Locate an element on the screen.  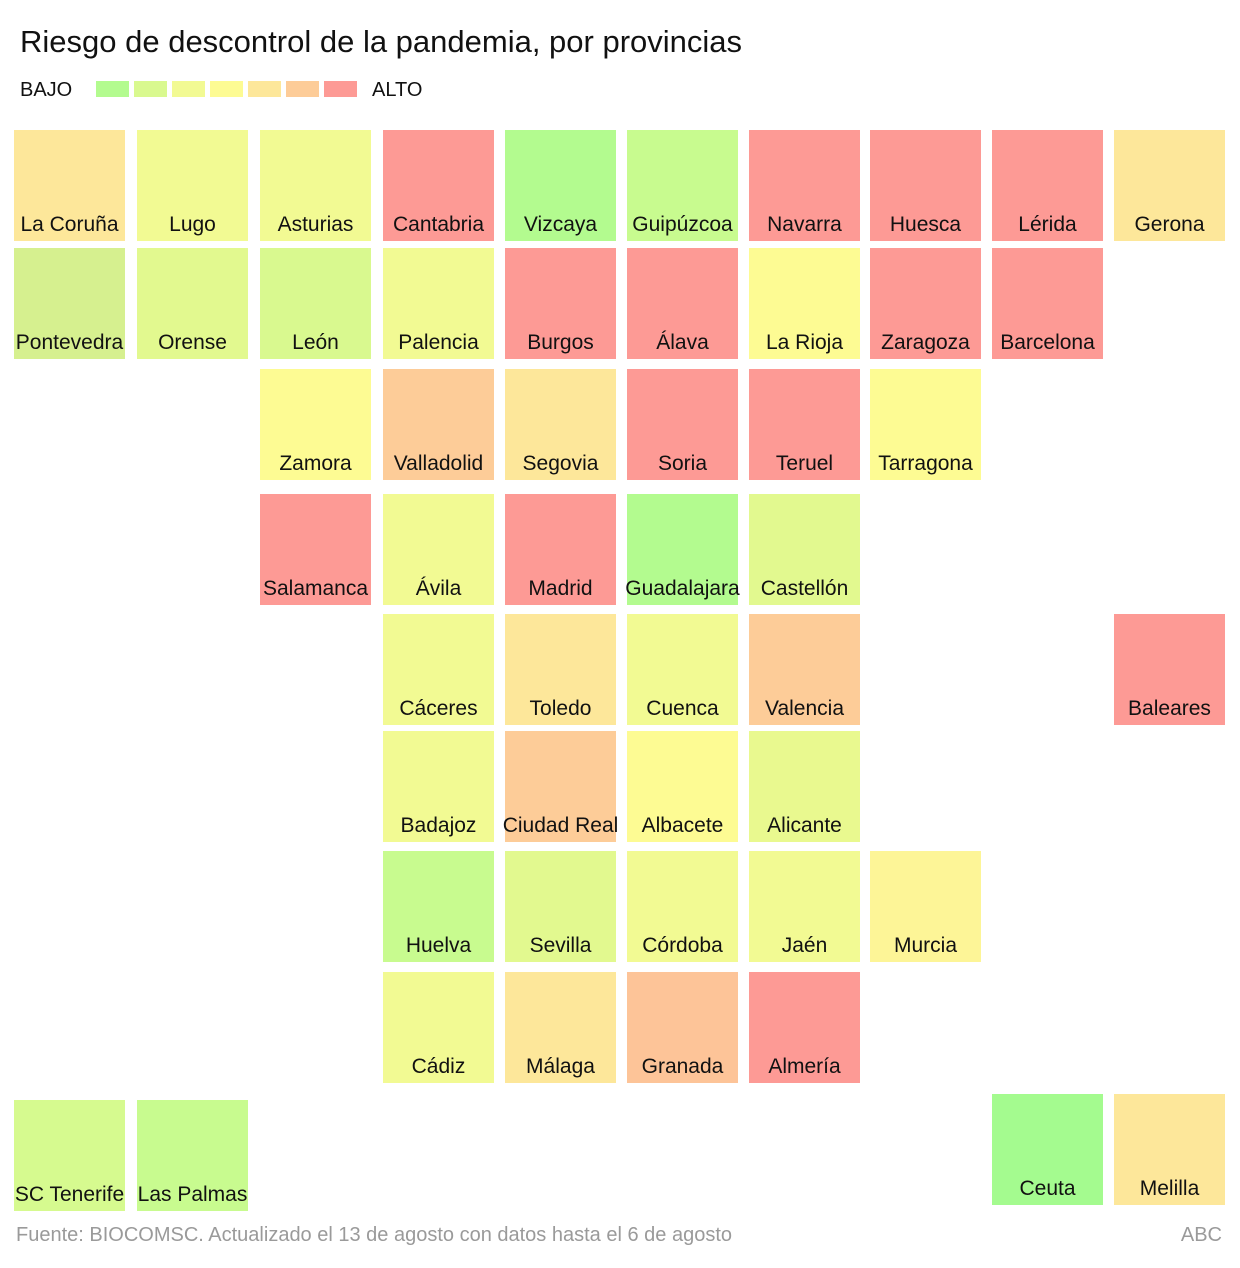
brand-label: ABC is located at coordinates (1201, 1235).